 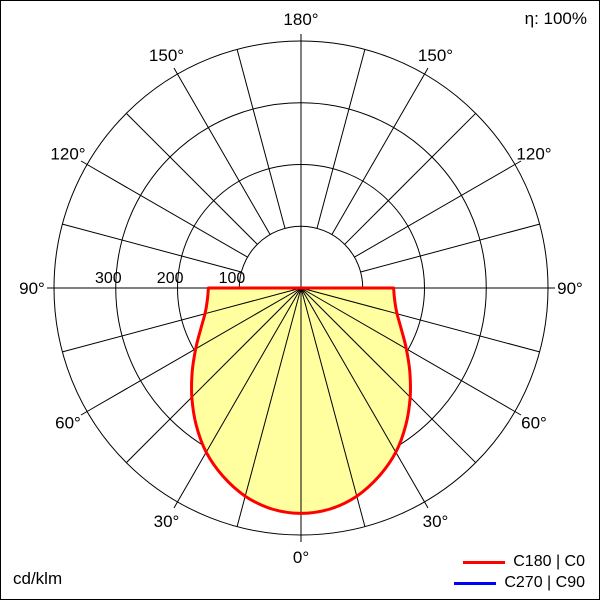 I want to click on angle-label: 180°, so click(x=300, y=19).